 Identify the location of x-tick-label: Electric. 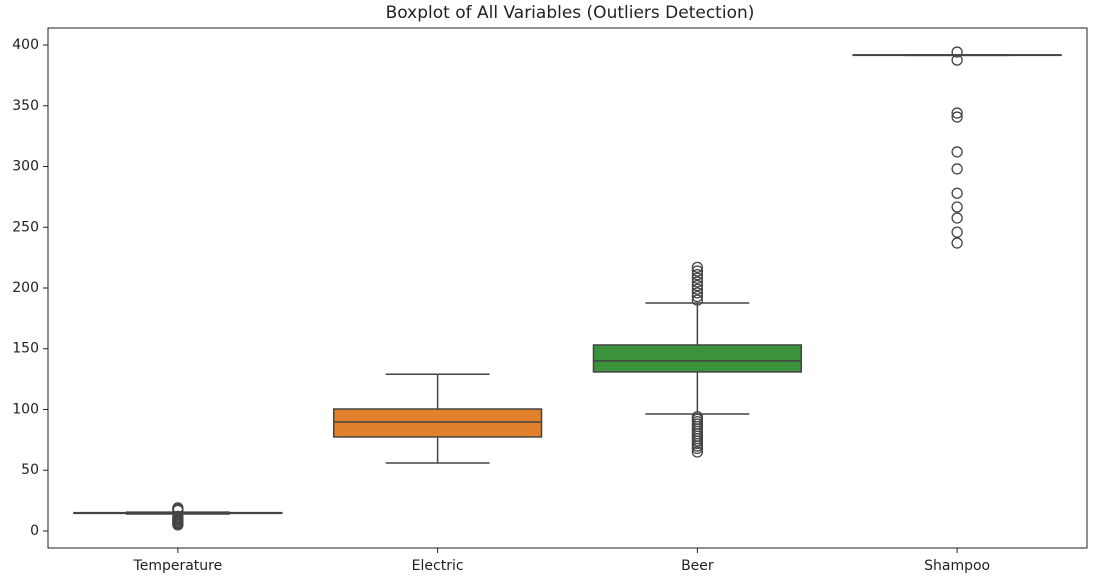
(438, 566).